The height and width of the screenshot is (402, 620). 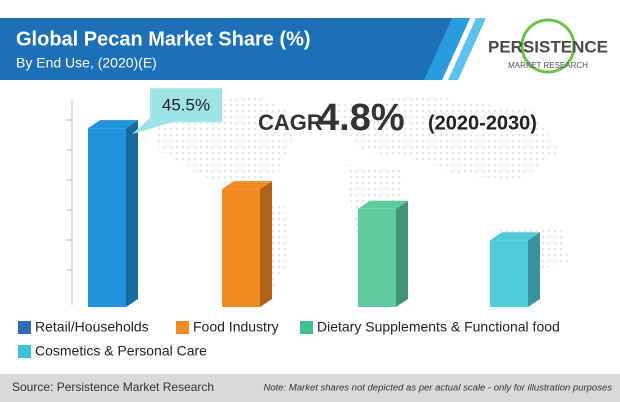 I want to click on value-label: 45.5%, so click(x=186, y=105).